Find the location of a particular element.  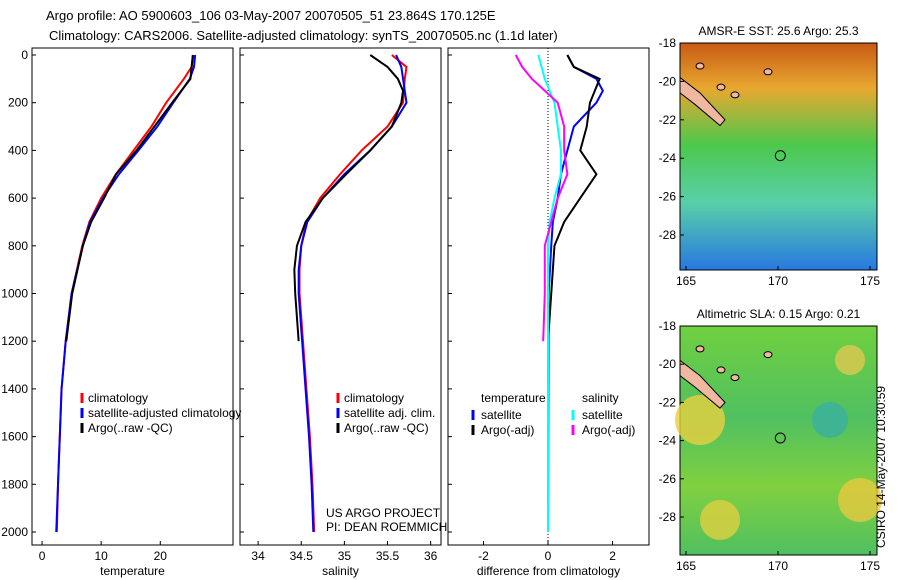

map-field is located at coordinates (778, 156).